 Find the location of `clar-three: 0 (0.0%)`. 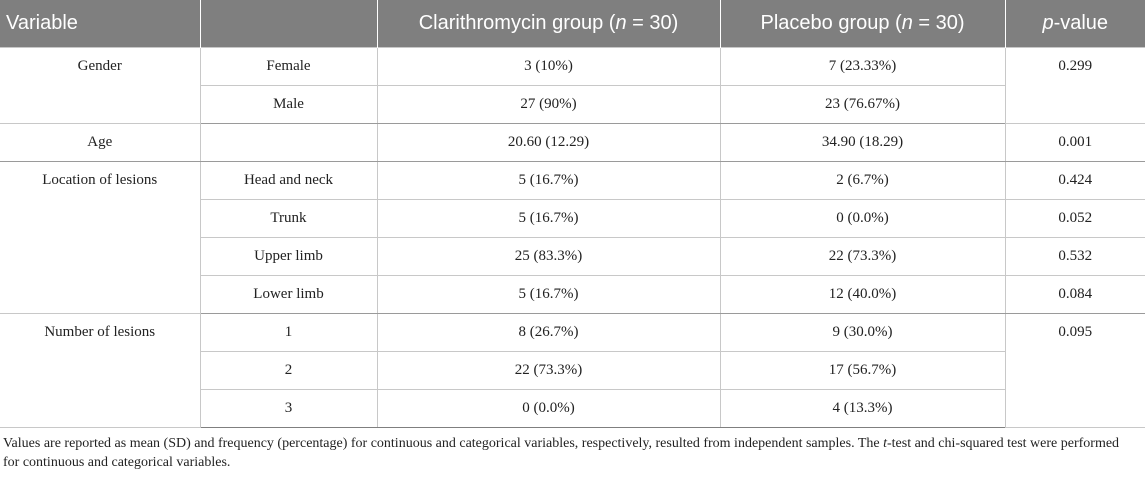

clar-three: 0 (0.0%) is located at coordinates (548, 408).